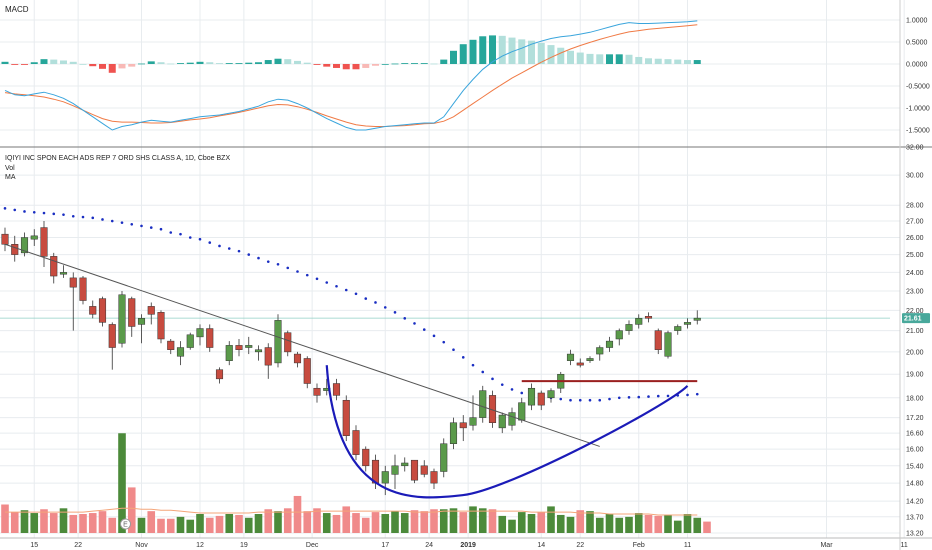 The image size is (932, 550). I want to click on earnings-marker: E, so click(125, 524).